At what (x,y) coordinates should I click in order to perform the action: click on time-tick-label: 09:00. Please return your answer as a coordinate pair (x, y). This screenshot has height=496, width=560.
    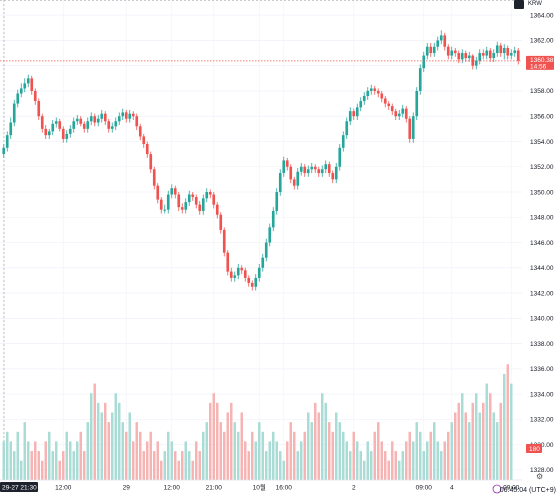
    Looking at the image, I should click on (511, 488).